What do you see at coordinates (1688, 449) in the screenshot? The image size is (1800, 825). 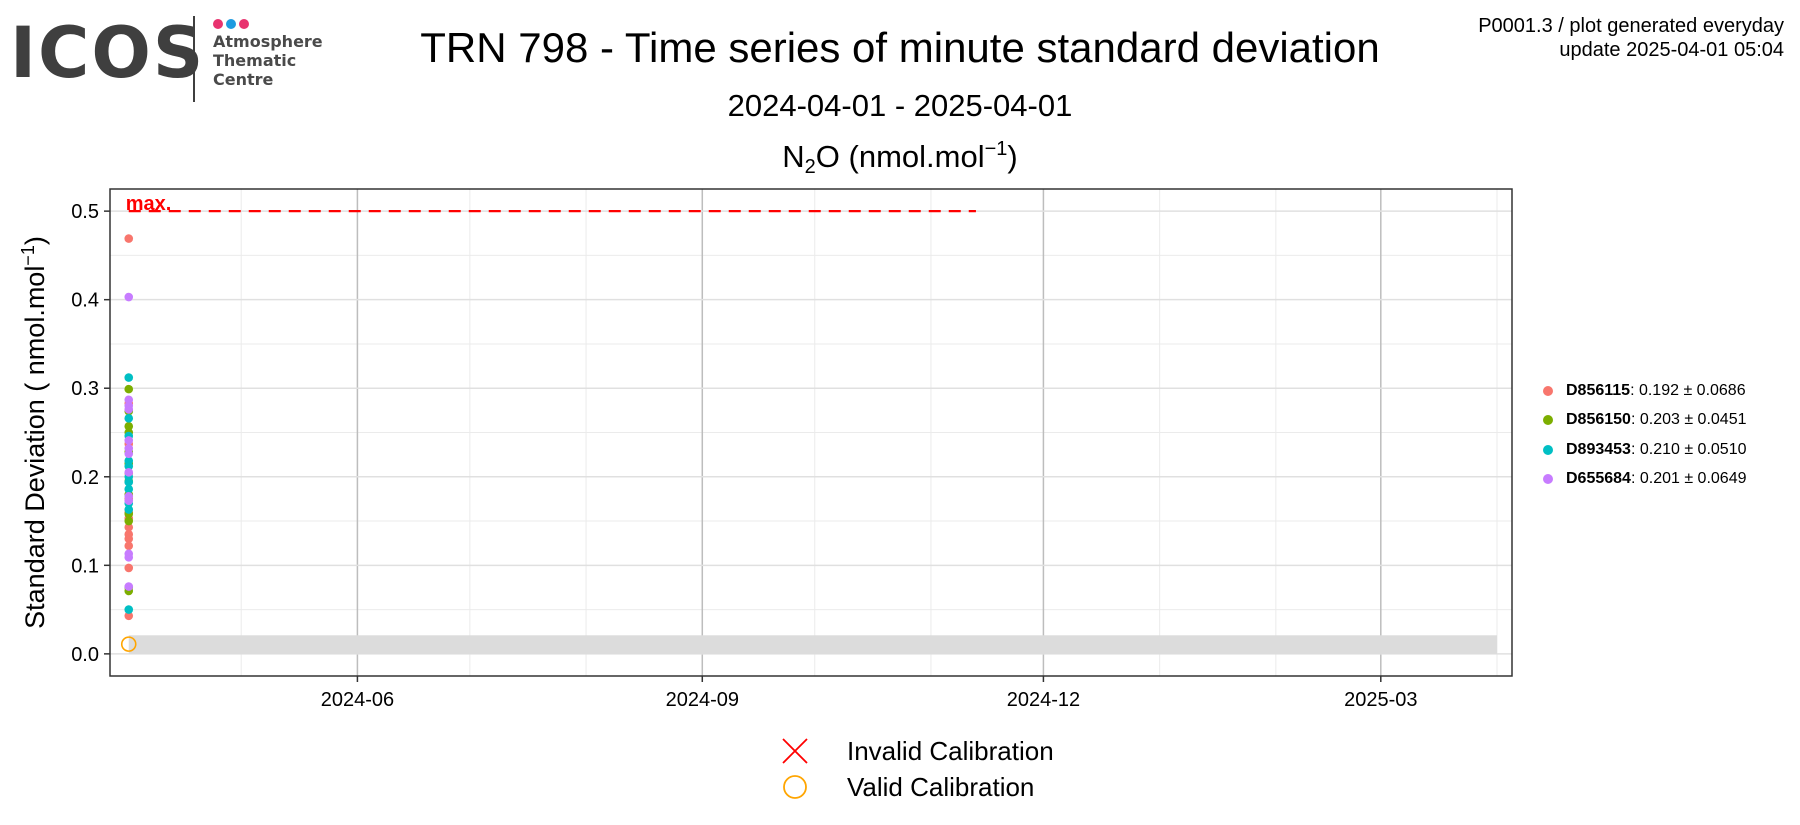 I see `legend-series-stats: : 0.210 ± 0.0510` at bounding box center [1688, 449].